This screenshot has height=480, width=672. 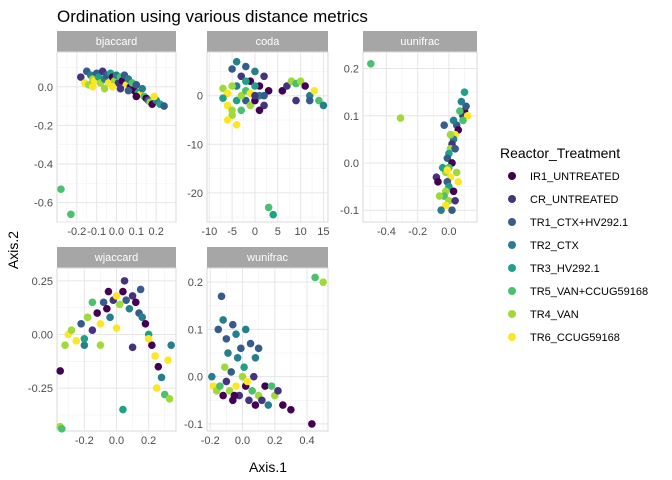 What do you see at coordinates (42, 282) in the screenshot?
I see `y-tick-label: 0.25` at bounding box center [42, 282].